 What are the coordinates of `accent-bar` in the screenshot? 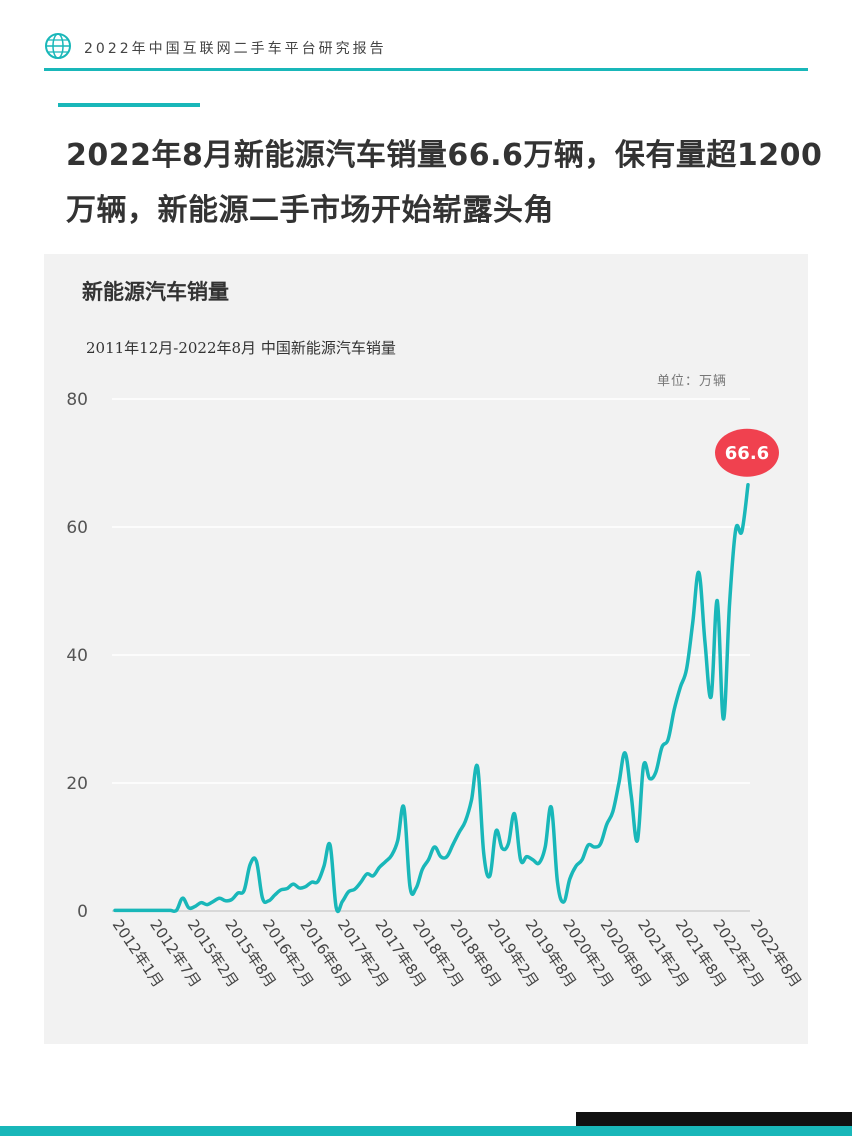 It's located at (129, 105).